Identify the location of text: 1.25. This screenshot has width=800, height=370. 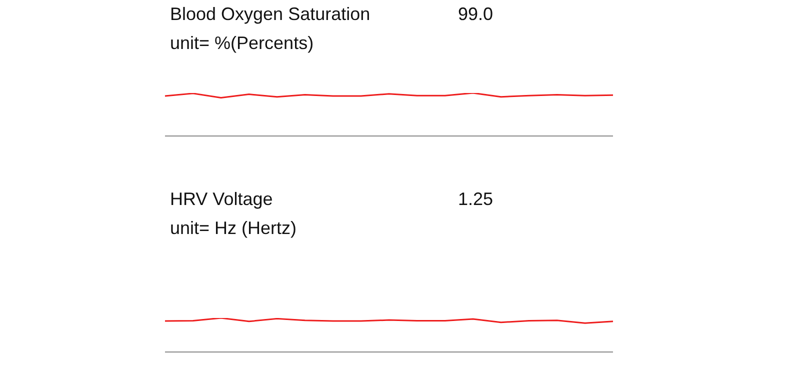
(476, 199).